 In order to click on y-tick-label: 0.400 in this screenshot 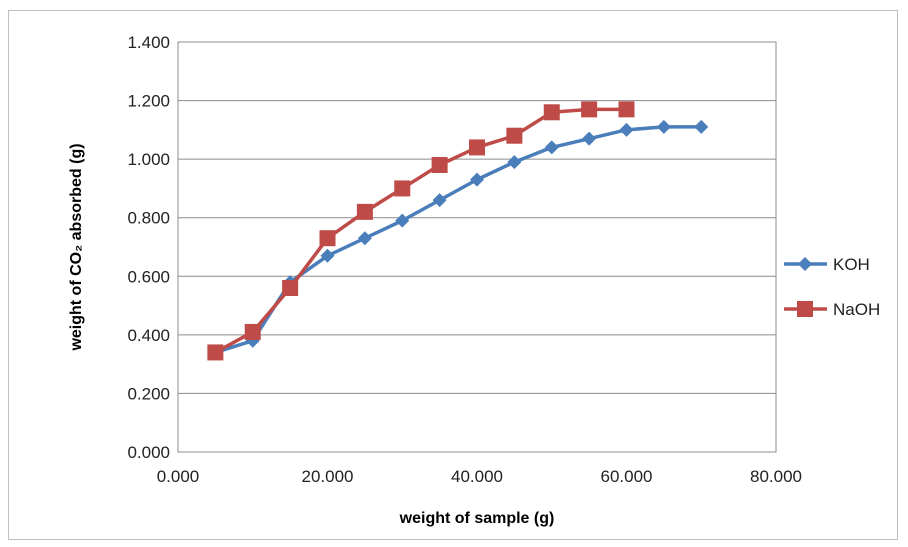, I will do `click(148, 335)`.